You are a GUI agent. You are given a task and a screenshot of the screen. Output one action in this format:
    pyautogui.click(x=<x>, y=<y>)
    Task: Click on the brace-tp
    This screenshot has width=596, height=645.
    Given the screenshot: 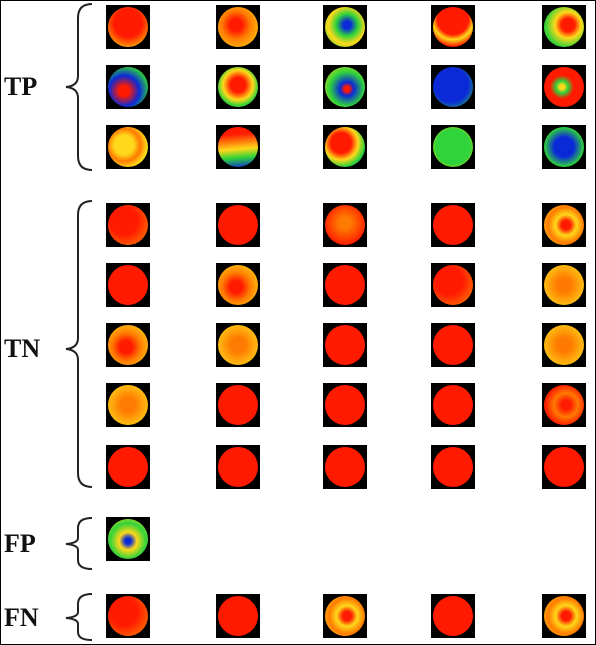 What is the action you would take?
    pyautogui.click(x=79, y=87)
    